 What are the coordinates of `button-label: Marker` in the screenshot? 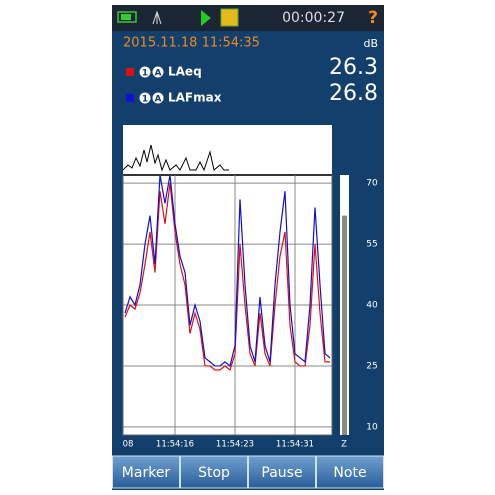 It's located at (146, 473).